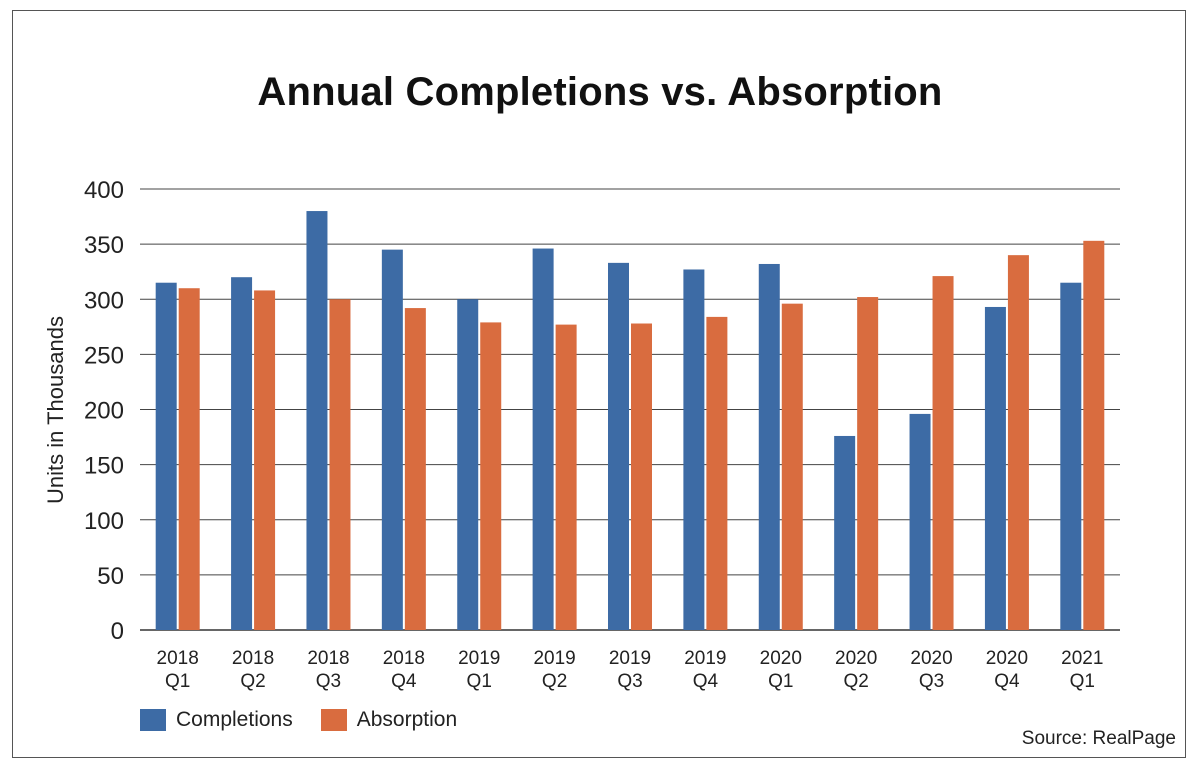  Describe the element at coordinates (153, 720) in the screenshot. I see `legend-swatch-completions` at that location.